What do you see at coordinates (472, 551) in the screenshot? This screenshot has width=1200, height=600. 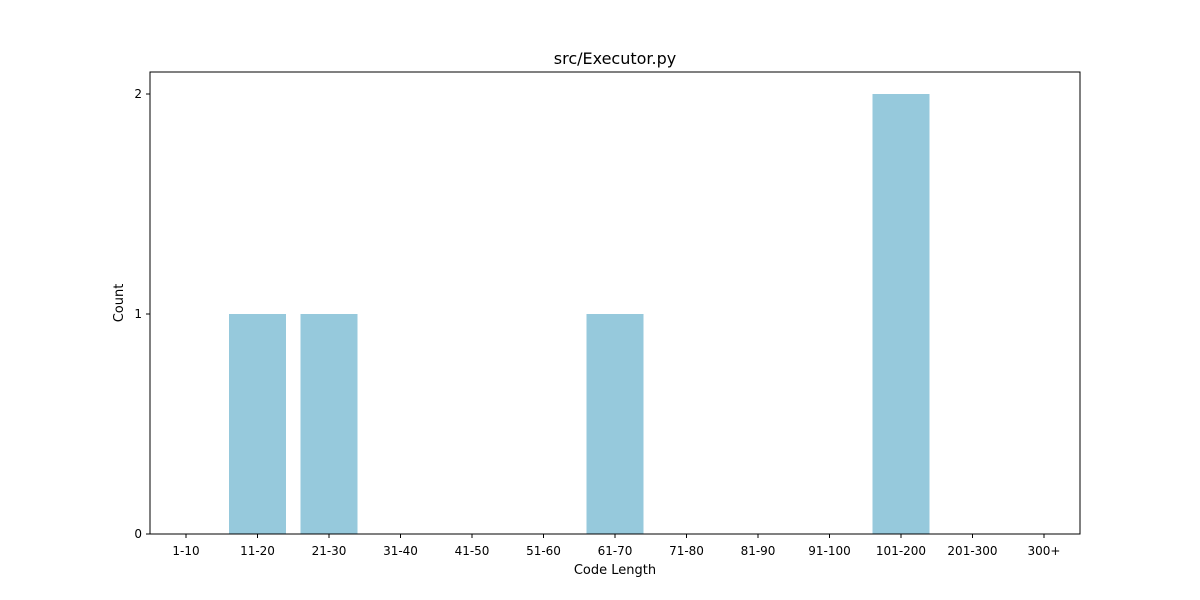 I see `x-tick-label: 41-50` at bounding box center [472, 551].